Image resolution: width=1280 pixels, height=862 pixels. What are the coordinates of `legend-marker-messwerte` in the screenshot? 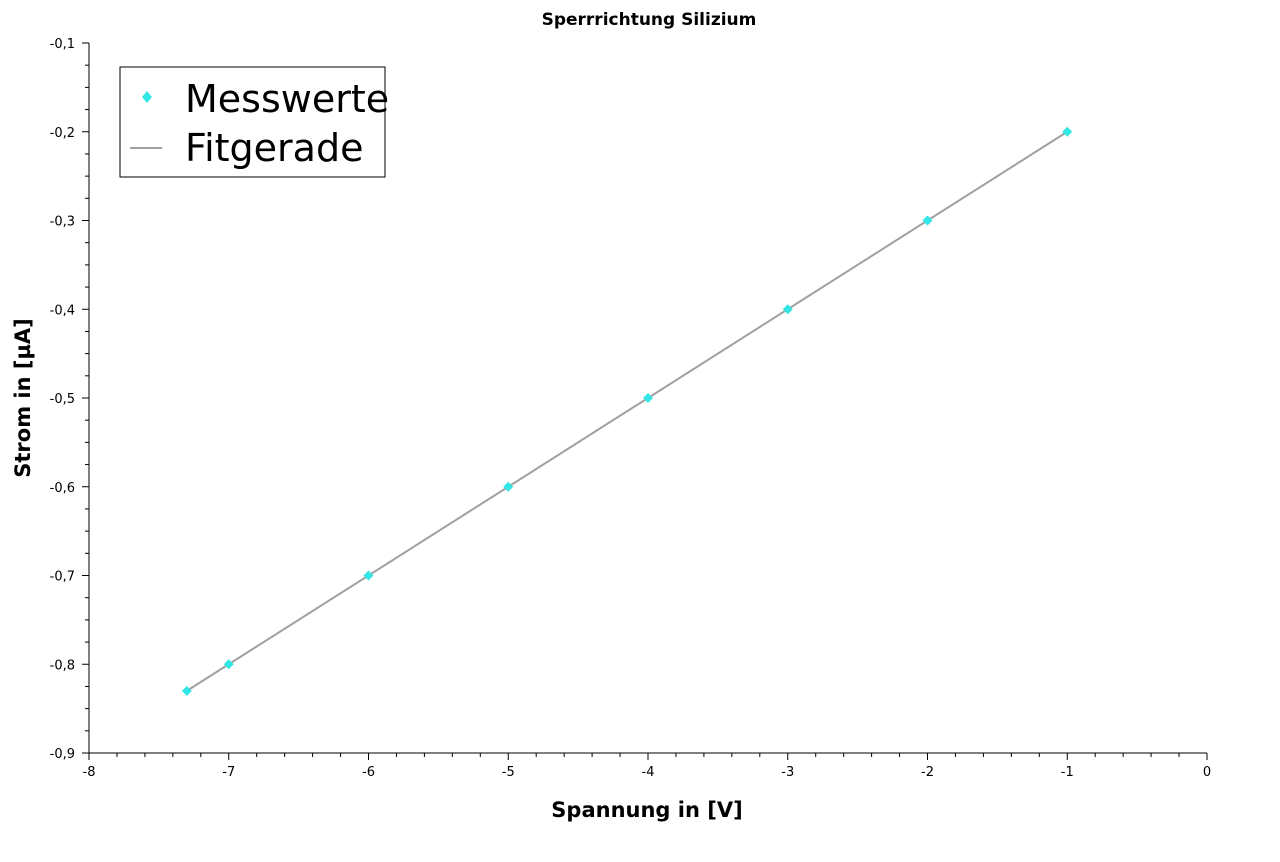 It's located at (147, 97).